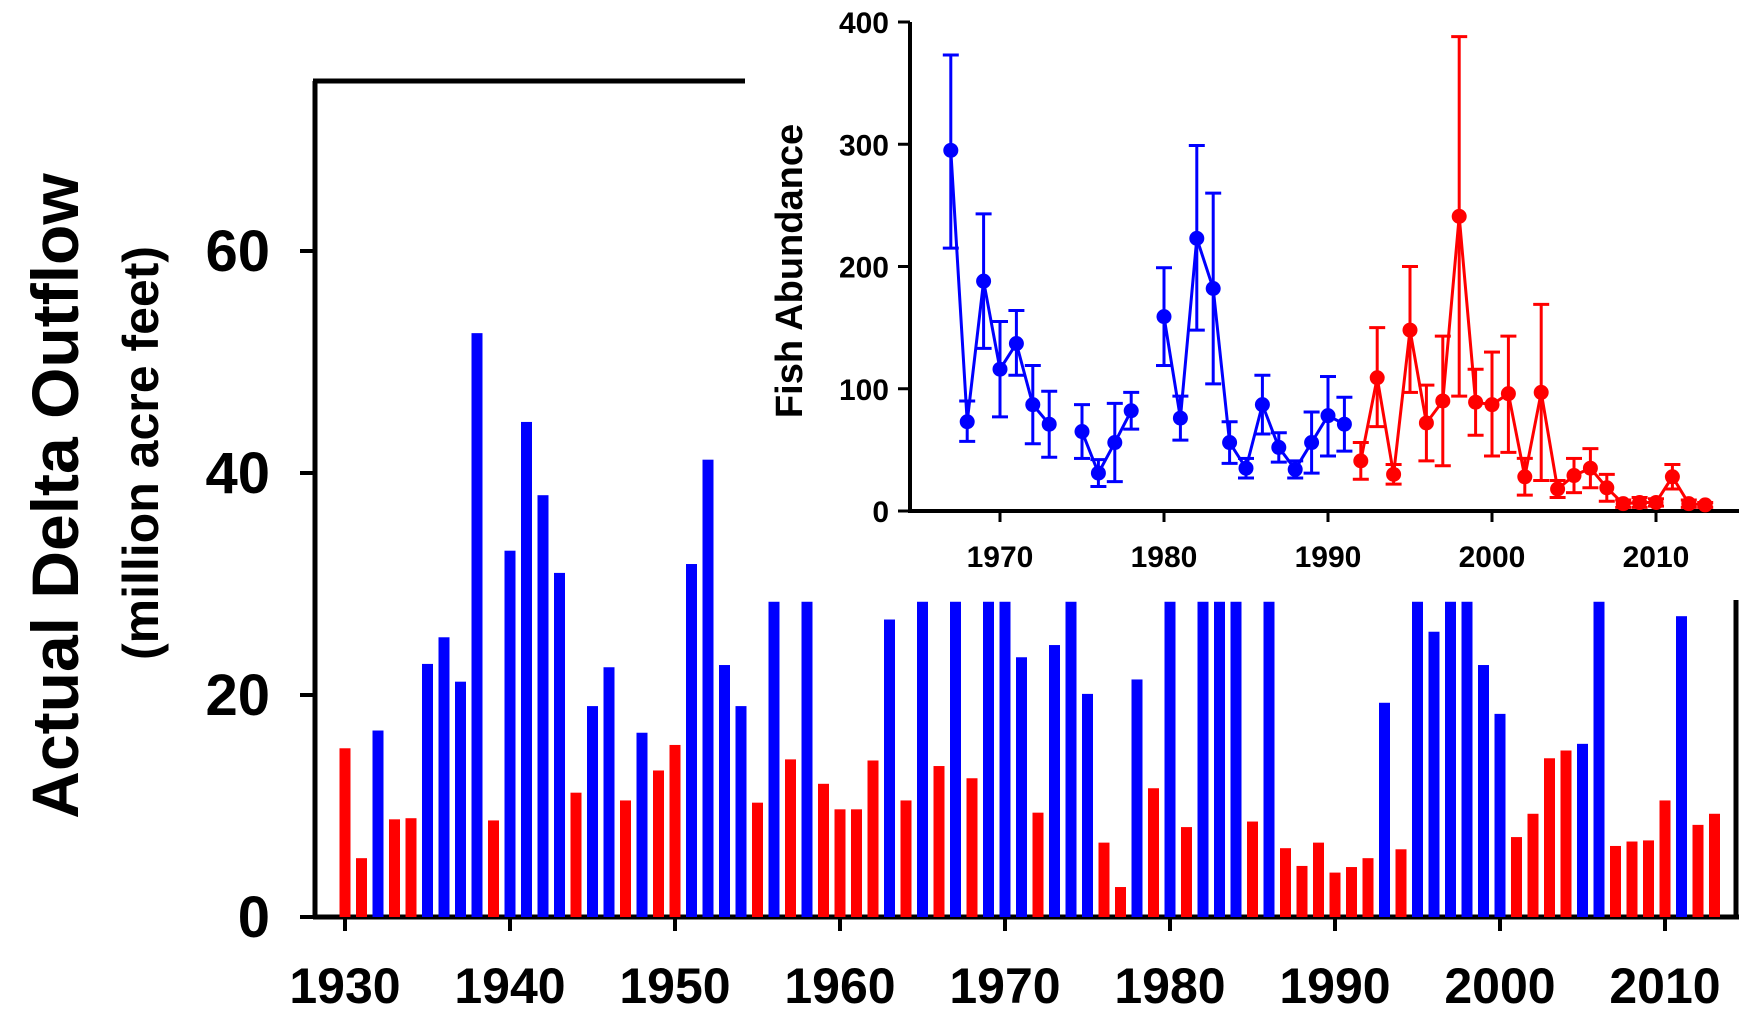  Describe the element at coordinates (1499, 984) in the screenshot. I see `main-x-tick-label: 2000` at that location.